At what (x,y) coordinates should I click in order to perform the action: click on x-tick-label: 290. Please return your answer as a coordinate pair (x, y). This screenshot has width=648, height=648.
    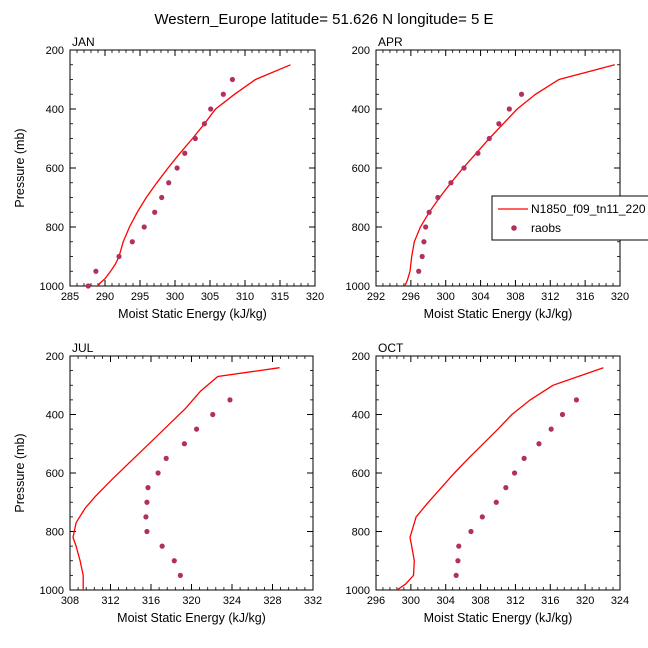
    Looking at the image, I should click on (105, 297).